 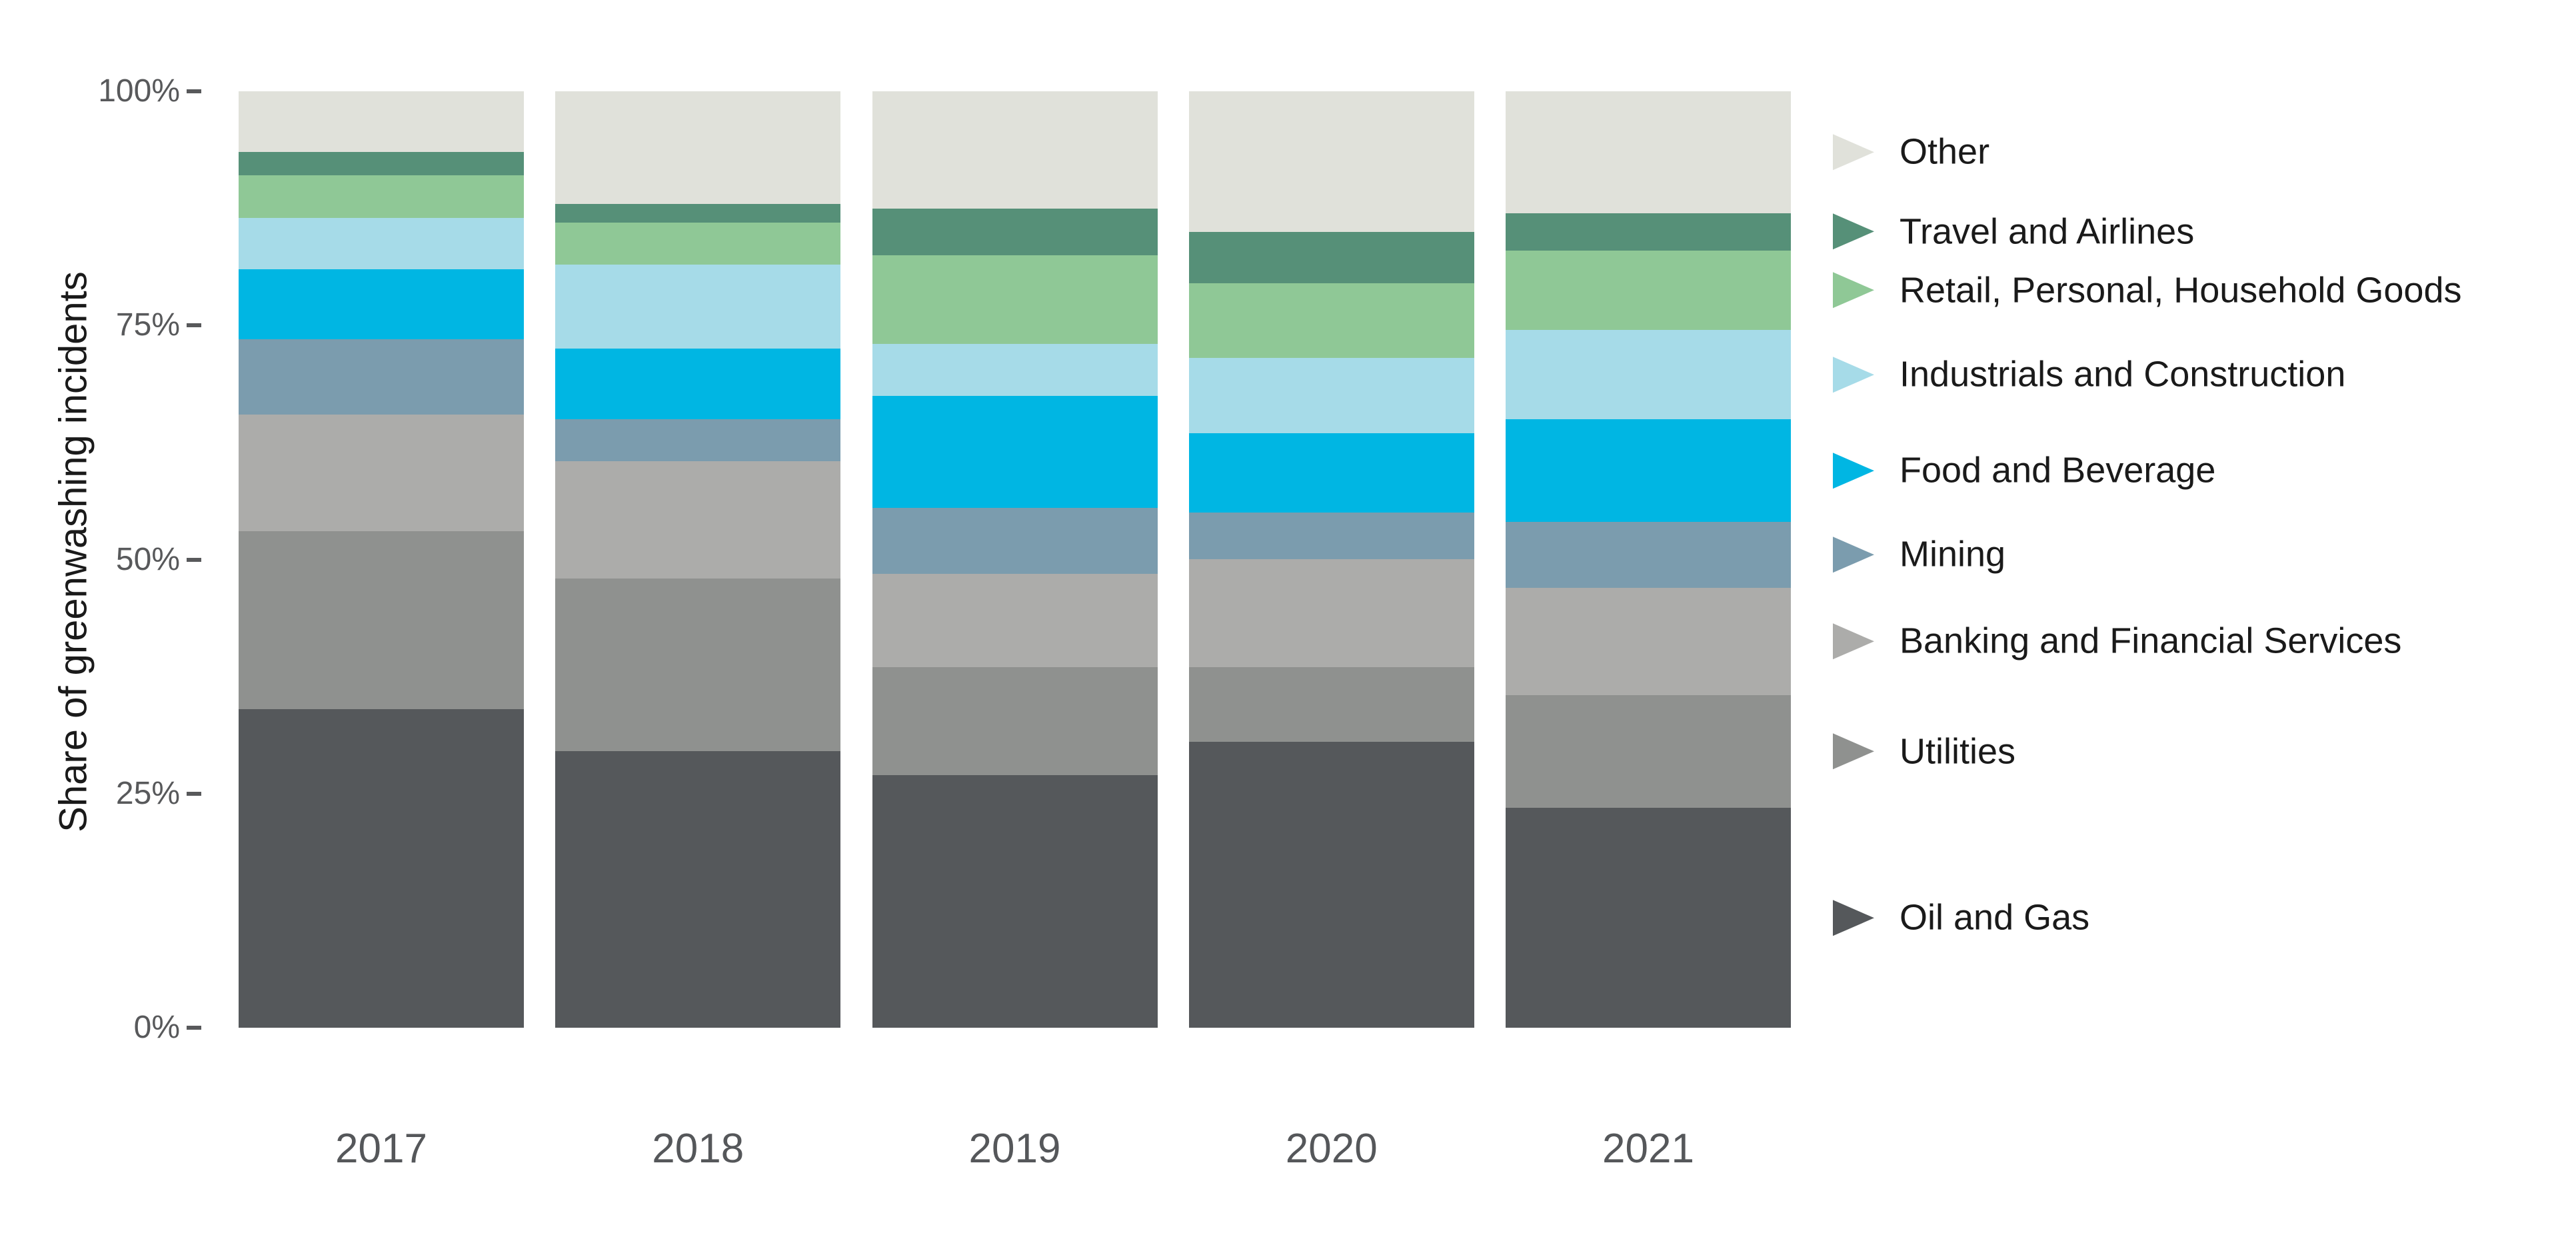 I want to click on y-axis: 100% 75% 50% 25% 0%, so click(x=100, y=559).